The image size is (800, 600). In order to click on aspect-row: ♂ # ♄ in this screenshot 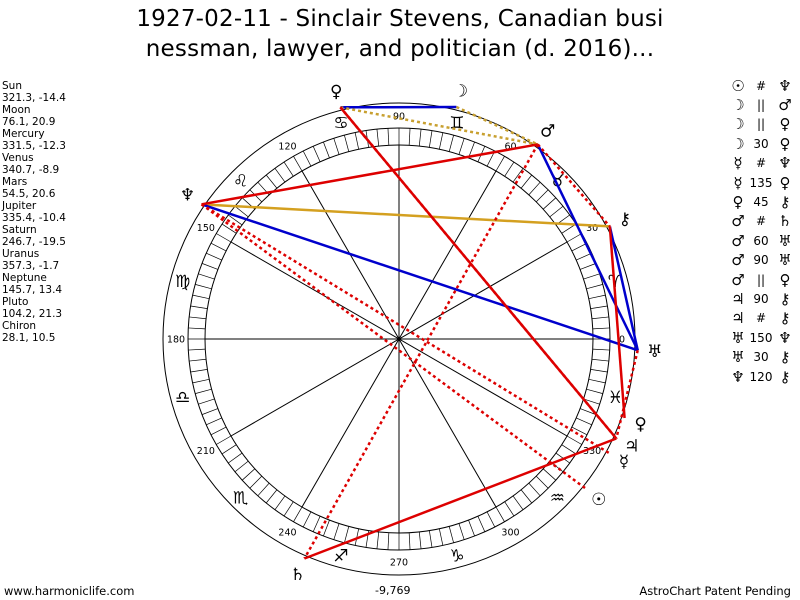, I will do `click(764, 221)`.